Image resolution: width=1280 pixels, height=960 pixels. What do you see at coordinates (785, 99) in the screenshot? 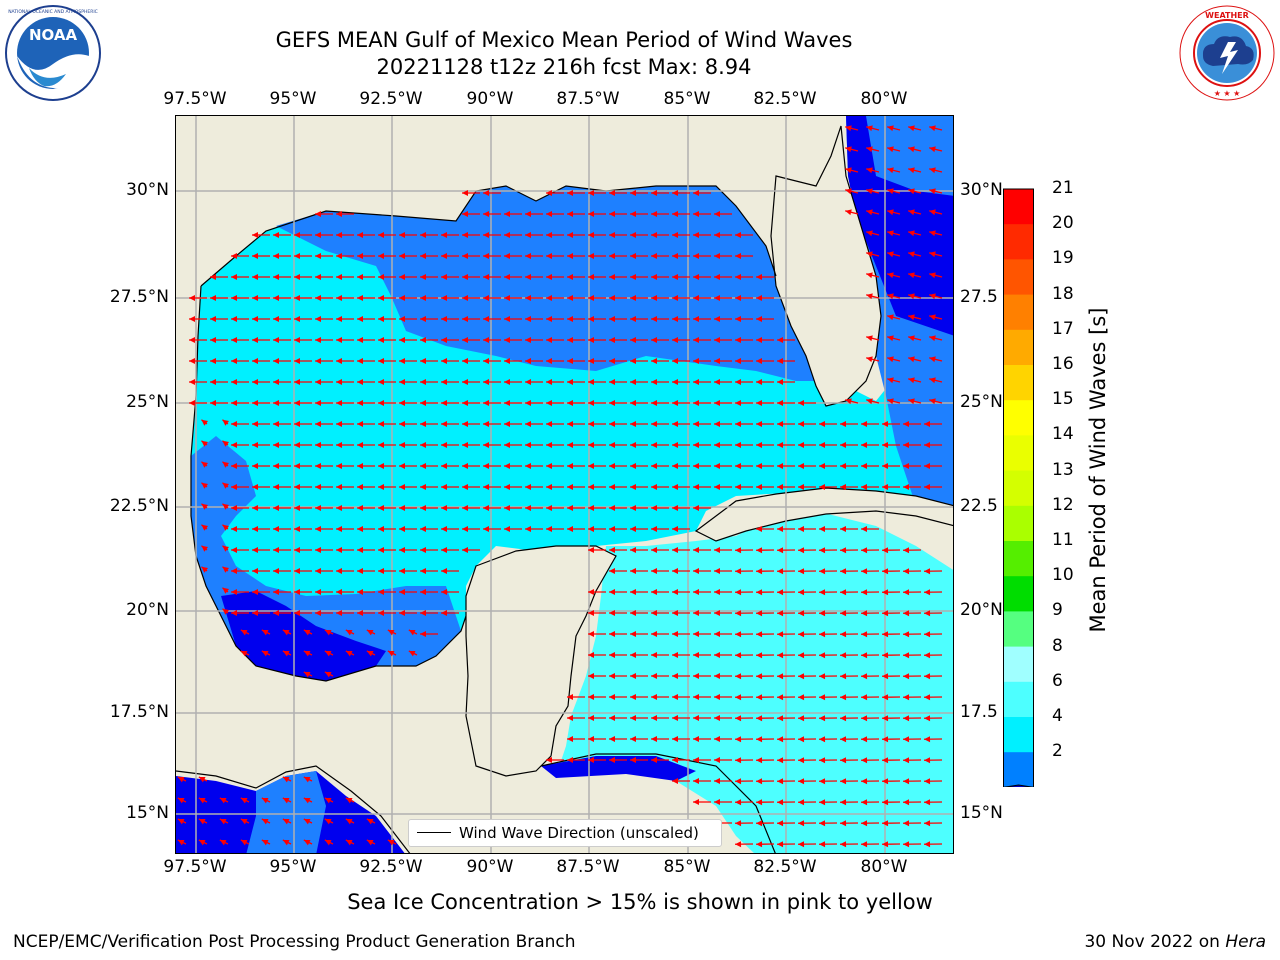
I see `lon-label-top: 82.5°W` at bounding box center [785, 99].